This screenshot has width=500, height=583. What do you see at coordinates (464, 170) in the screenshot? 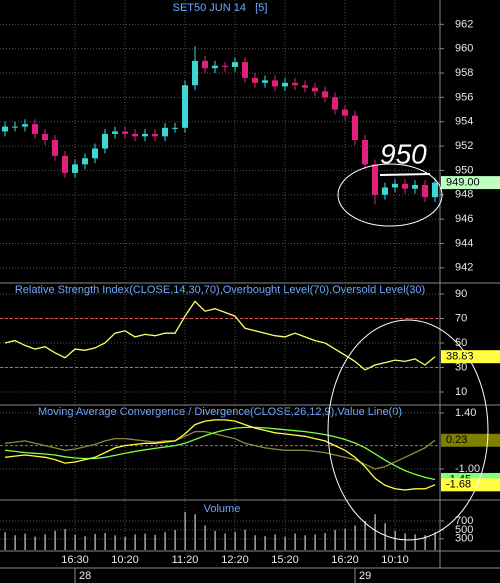
I see `y-tick-label: 950` at bounding box center [464, 170].